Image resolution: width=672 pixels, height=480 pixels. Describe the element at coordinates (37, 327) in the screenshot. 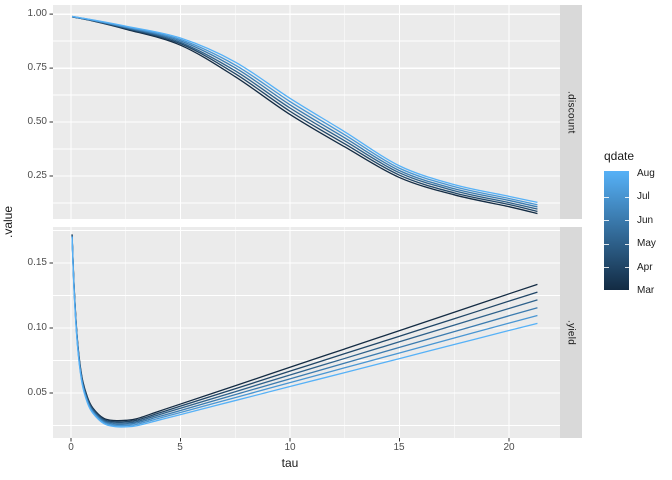

I see `y-tick-label: 0.10` at that location.